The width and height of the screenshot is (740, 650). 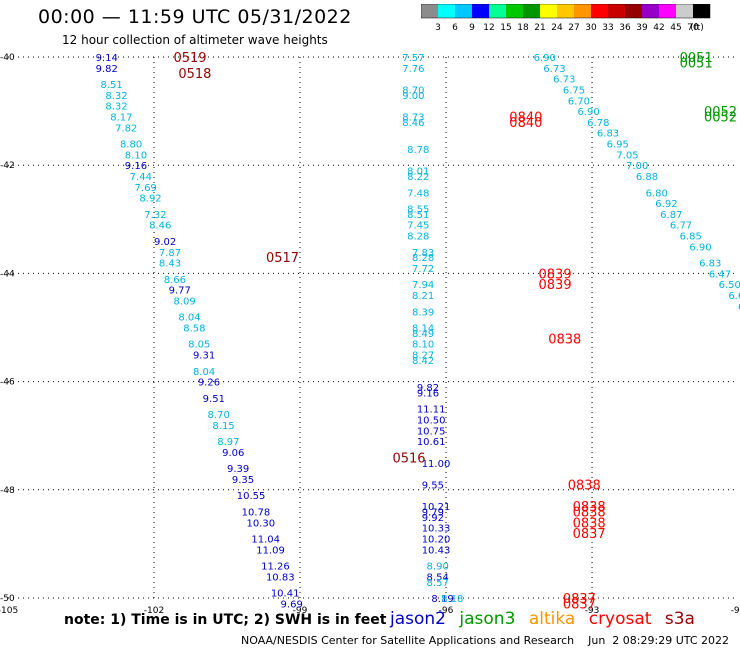 What do you see at coordinates (160, 226) in the screenshot?
I see `wave-height-label: 8.46` at bounding box center [160, 226].